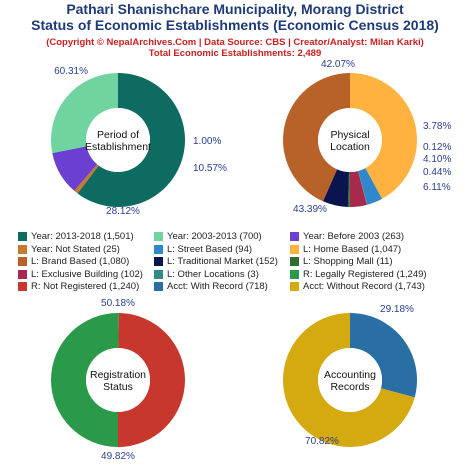 Image resolution: width=470 pixels, height=470 pixels. What do you see at coordinates (118, 303) in the screenshot?
I see `pct-label-r-legally-registered: 50.18%` at bounding box center [118, 303].